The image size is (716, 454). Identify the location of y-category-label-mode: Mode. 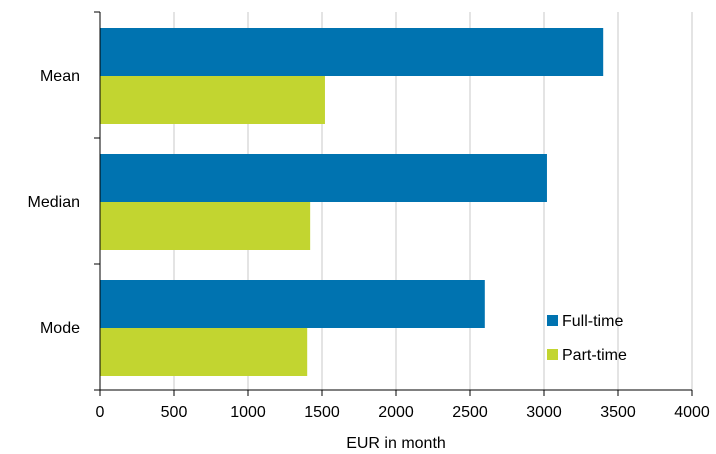
(60, 328).